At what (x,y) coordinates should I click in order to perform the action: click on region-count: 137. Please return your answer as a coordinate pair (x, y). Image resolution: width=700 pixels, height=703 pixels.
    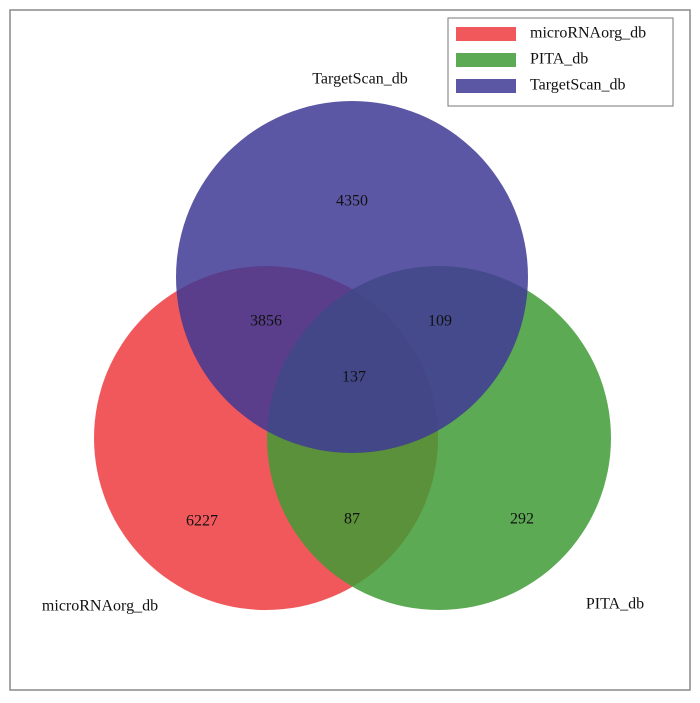
    Looking at the image, I should click on (354, 377).